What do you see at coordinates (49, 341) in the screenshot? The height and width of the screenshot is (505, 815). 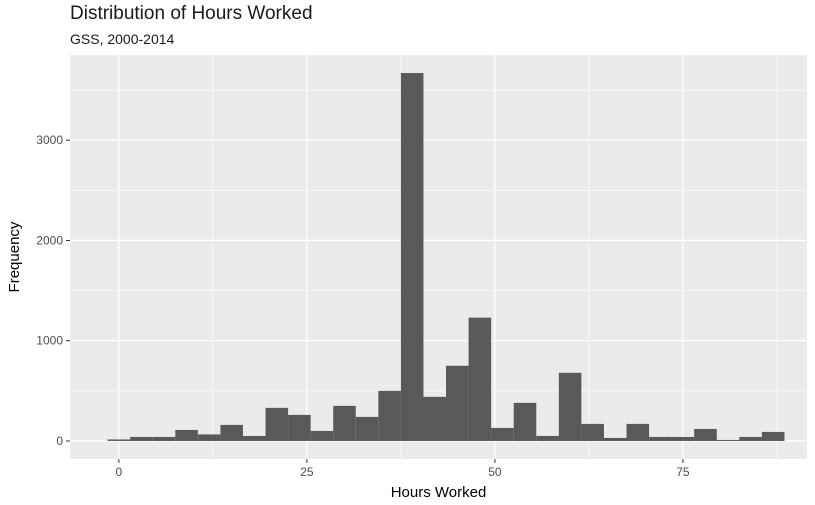 I see `y-tick-label: 1000` at bounding box center [49, 341].